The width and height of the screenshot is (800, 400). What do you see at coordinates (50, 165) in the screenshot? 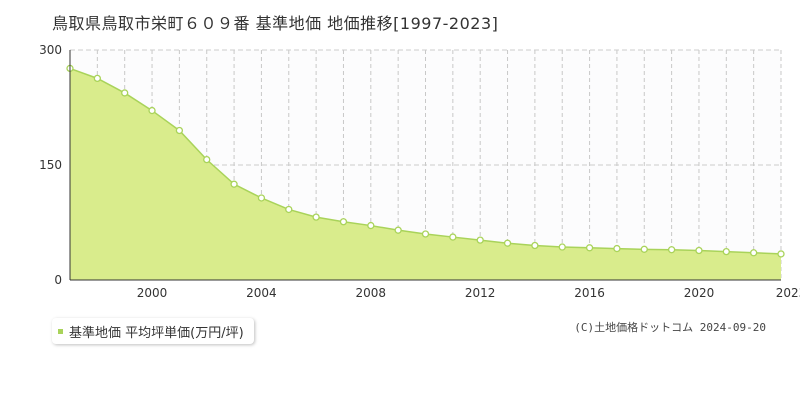
I see `y-tick-label: 150` at bounding box center [50, 165].